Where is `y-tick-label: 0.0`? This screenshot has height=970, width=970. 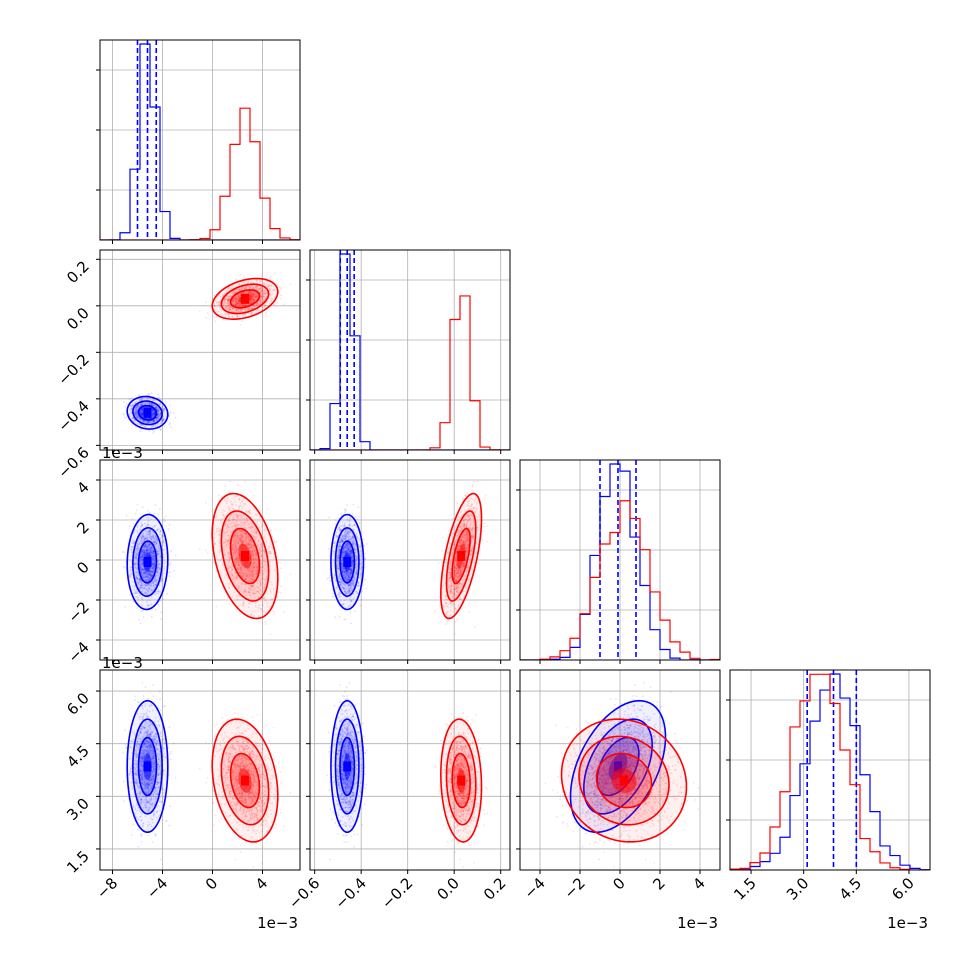
y-tick-label: 0.0 is located at coordinates (78, 319).